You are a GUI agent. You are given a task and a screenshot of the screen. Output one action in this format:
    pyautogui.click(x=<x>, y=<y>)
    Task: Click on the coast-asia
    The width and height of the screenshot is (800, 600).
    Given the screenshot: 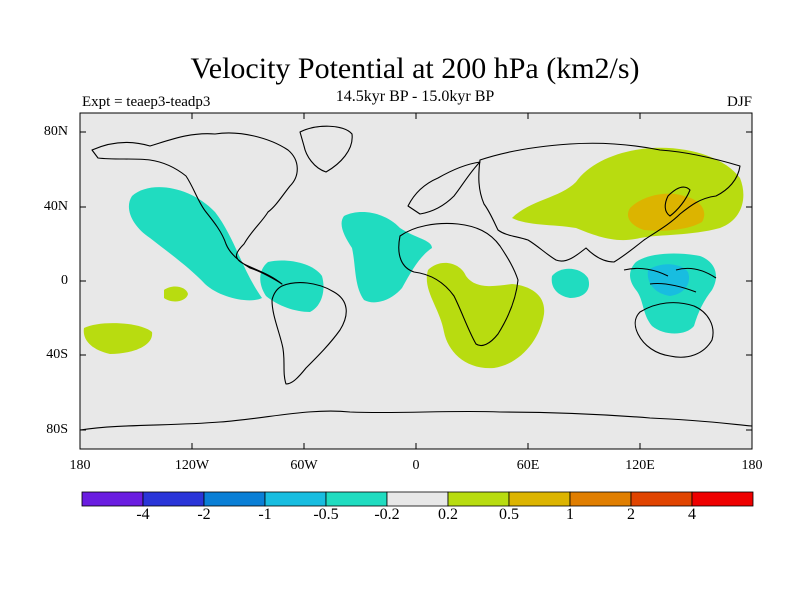 What is the action you would take?
    pyautogui.click(x=609, y=202)
    